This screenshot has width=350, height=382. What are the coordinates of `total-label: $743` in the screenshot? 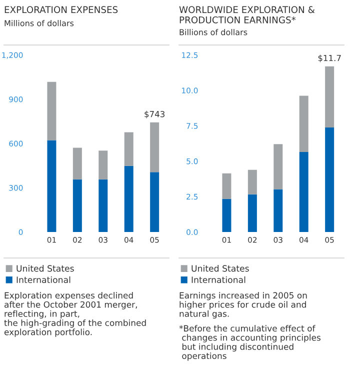 It's located at (154, 114).